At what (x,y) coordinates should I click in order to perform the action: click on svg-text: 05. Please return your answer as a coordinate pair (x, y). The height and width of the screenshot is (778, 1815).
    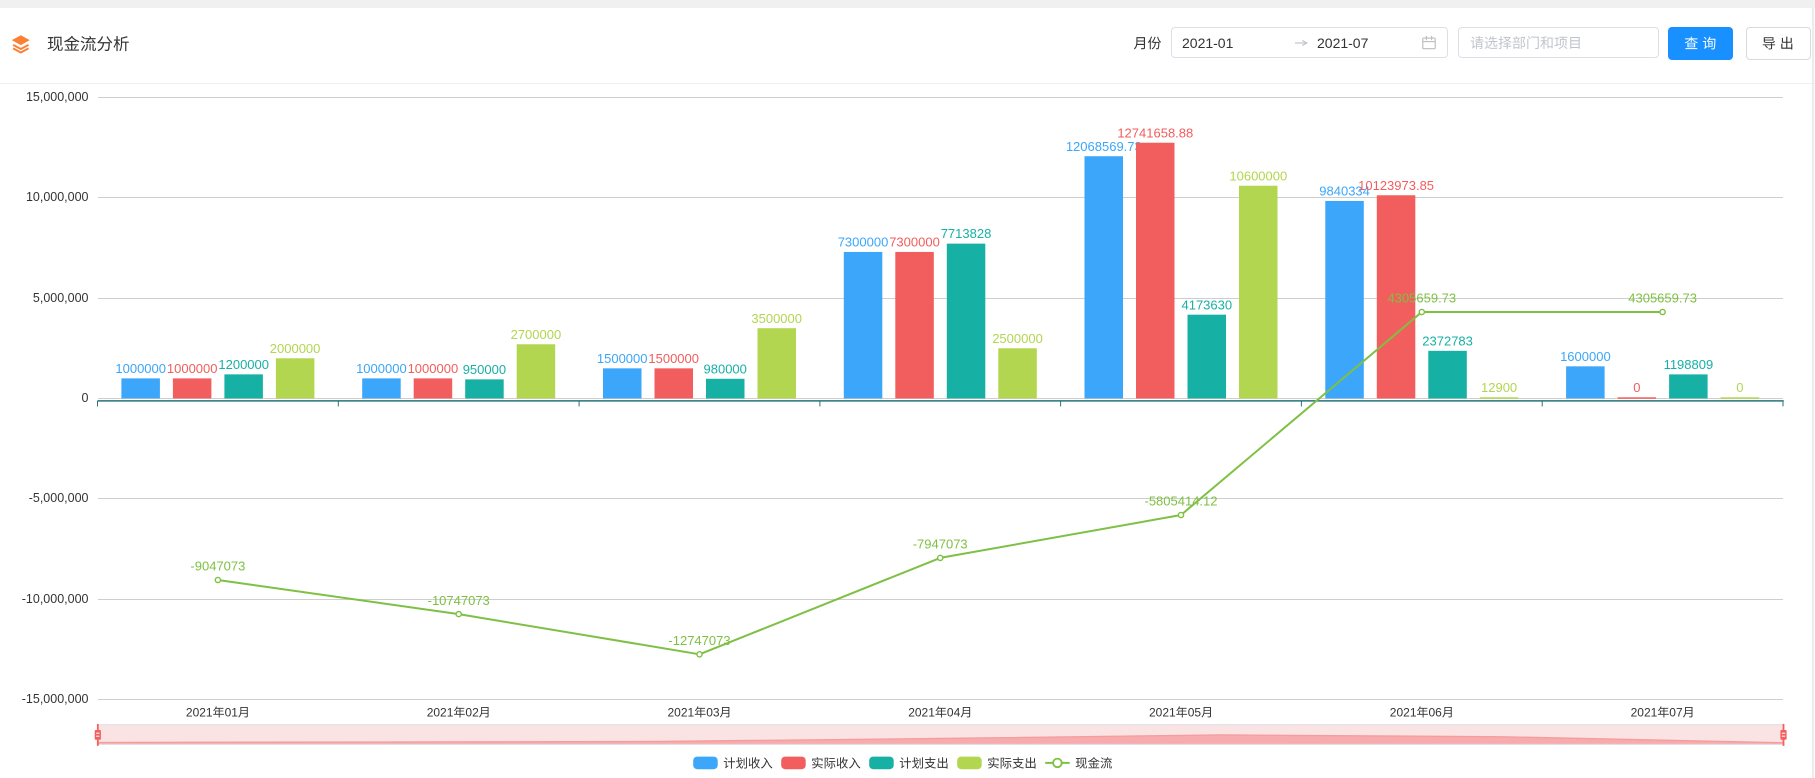
    Looking at the image, I should click on (1195, 713).